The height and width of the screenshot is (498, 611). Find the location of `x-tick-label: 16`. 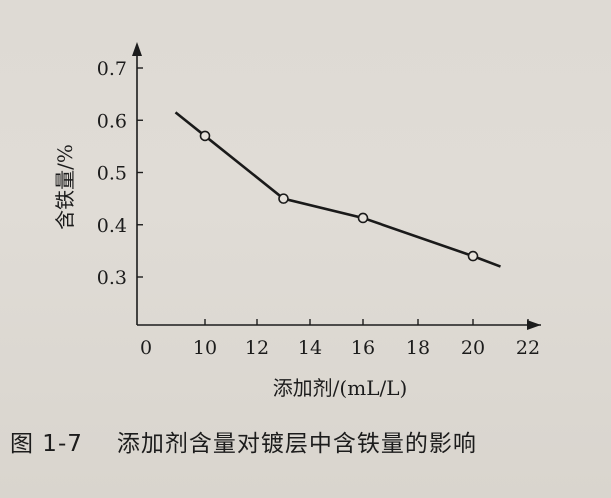

x-tick-label: 16 is located at coordinates (363, 348).